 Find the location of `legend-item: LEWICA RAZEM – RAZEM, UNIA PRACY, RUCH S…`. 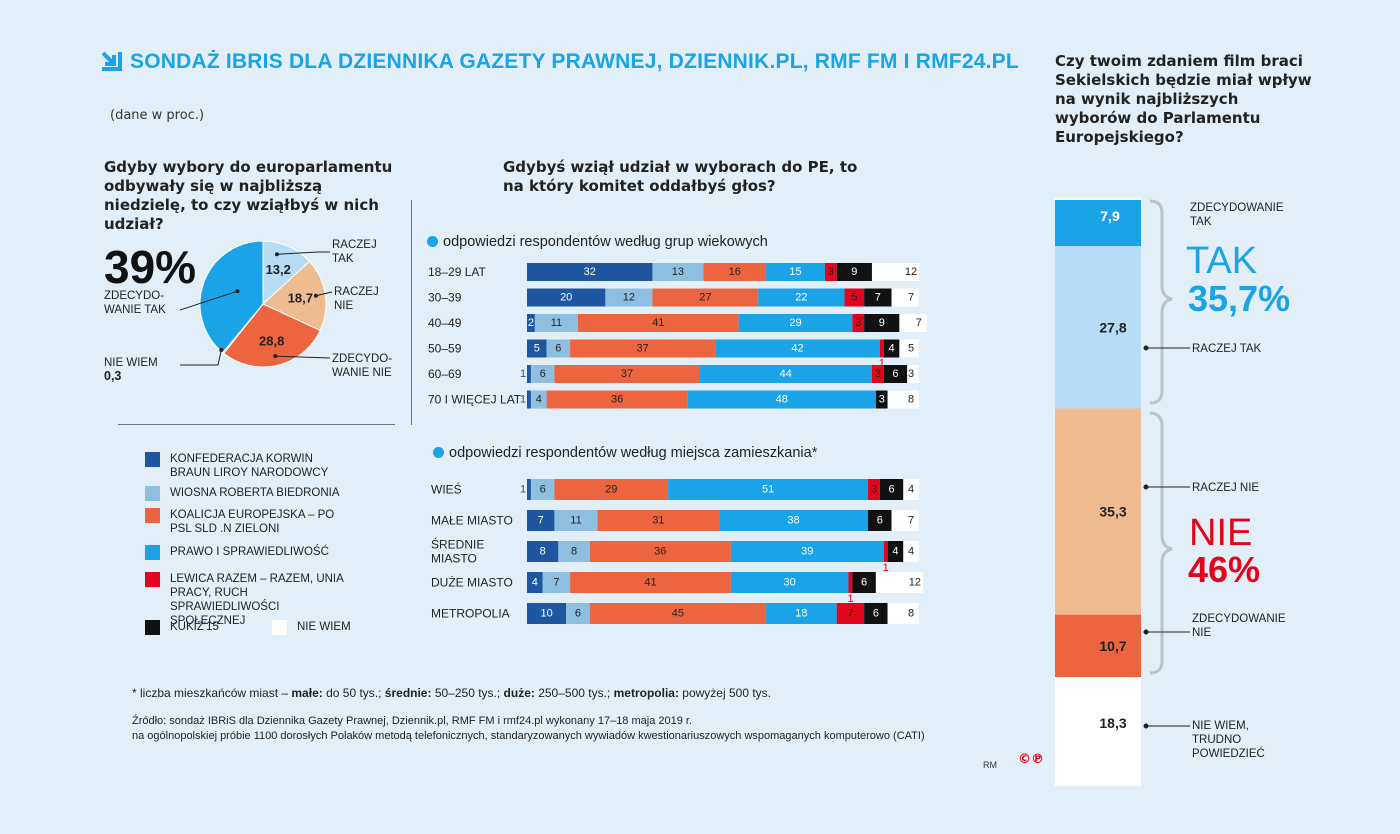

legend-item: LEWICA RAZEM – RAZEM, UNIA PRACY, RUCH S… is located at coordinates (250, 600).